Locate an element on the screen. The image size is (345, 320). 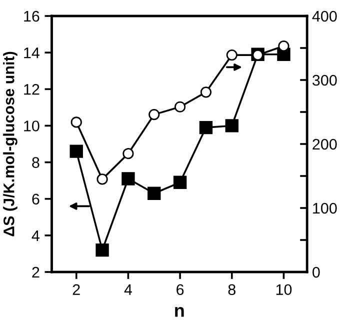
y2-tick-label: 300 is located at coordinates (324, 80).